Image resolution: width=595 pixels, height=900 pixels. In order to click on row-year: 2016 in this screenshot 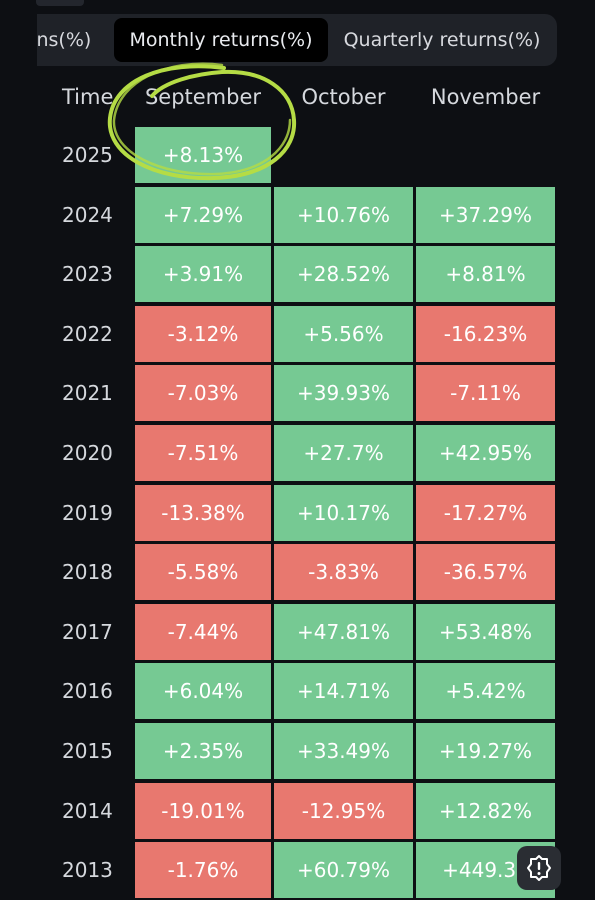, I will do `click(87, 691)`.